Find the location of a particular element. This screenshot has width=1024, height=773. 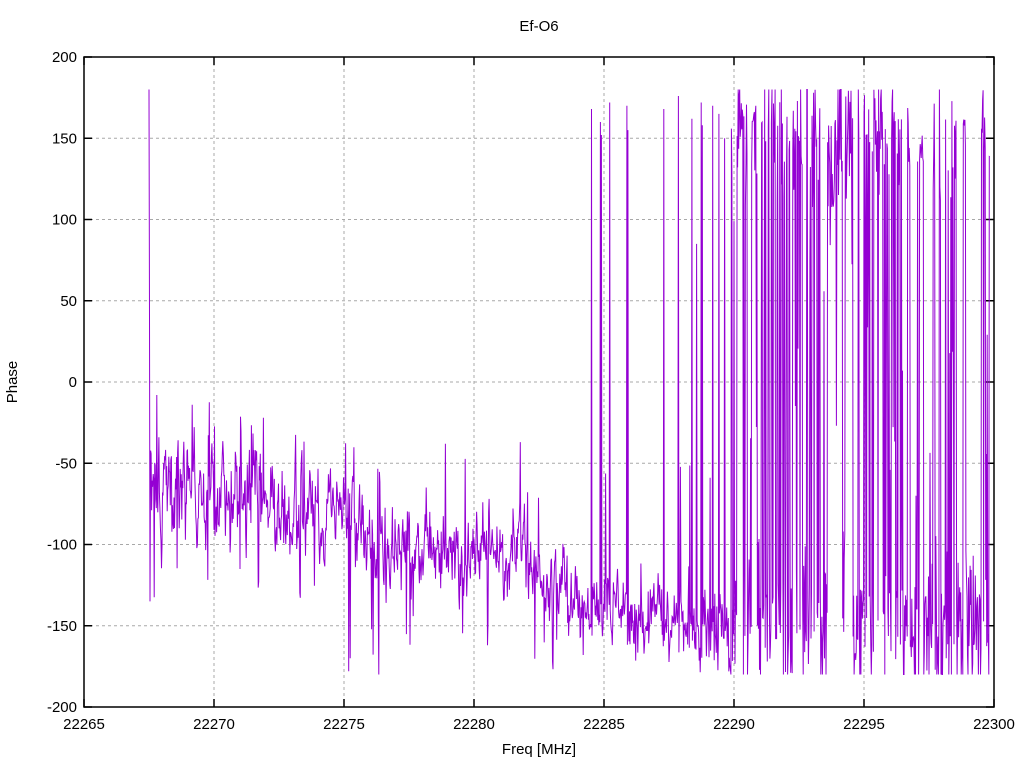

x-tick-label: 22300 is located at coordinates (994, 724).